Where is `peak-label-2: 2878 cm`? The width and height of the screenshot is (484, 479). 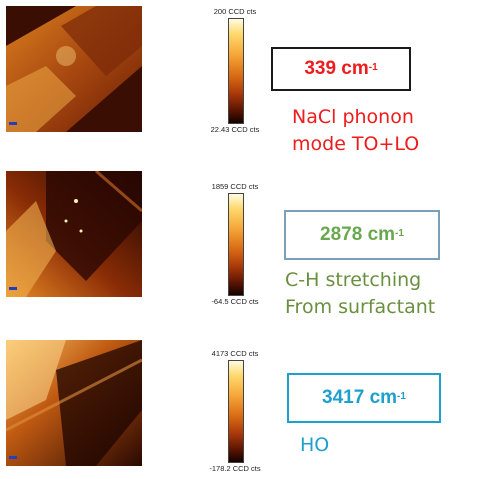 peak-label-2: 2878 cm is located at coordinates (358, 234).